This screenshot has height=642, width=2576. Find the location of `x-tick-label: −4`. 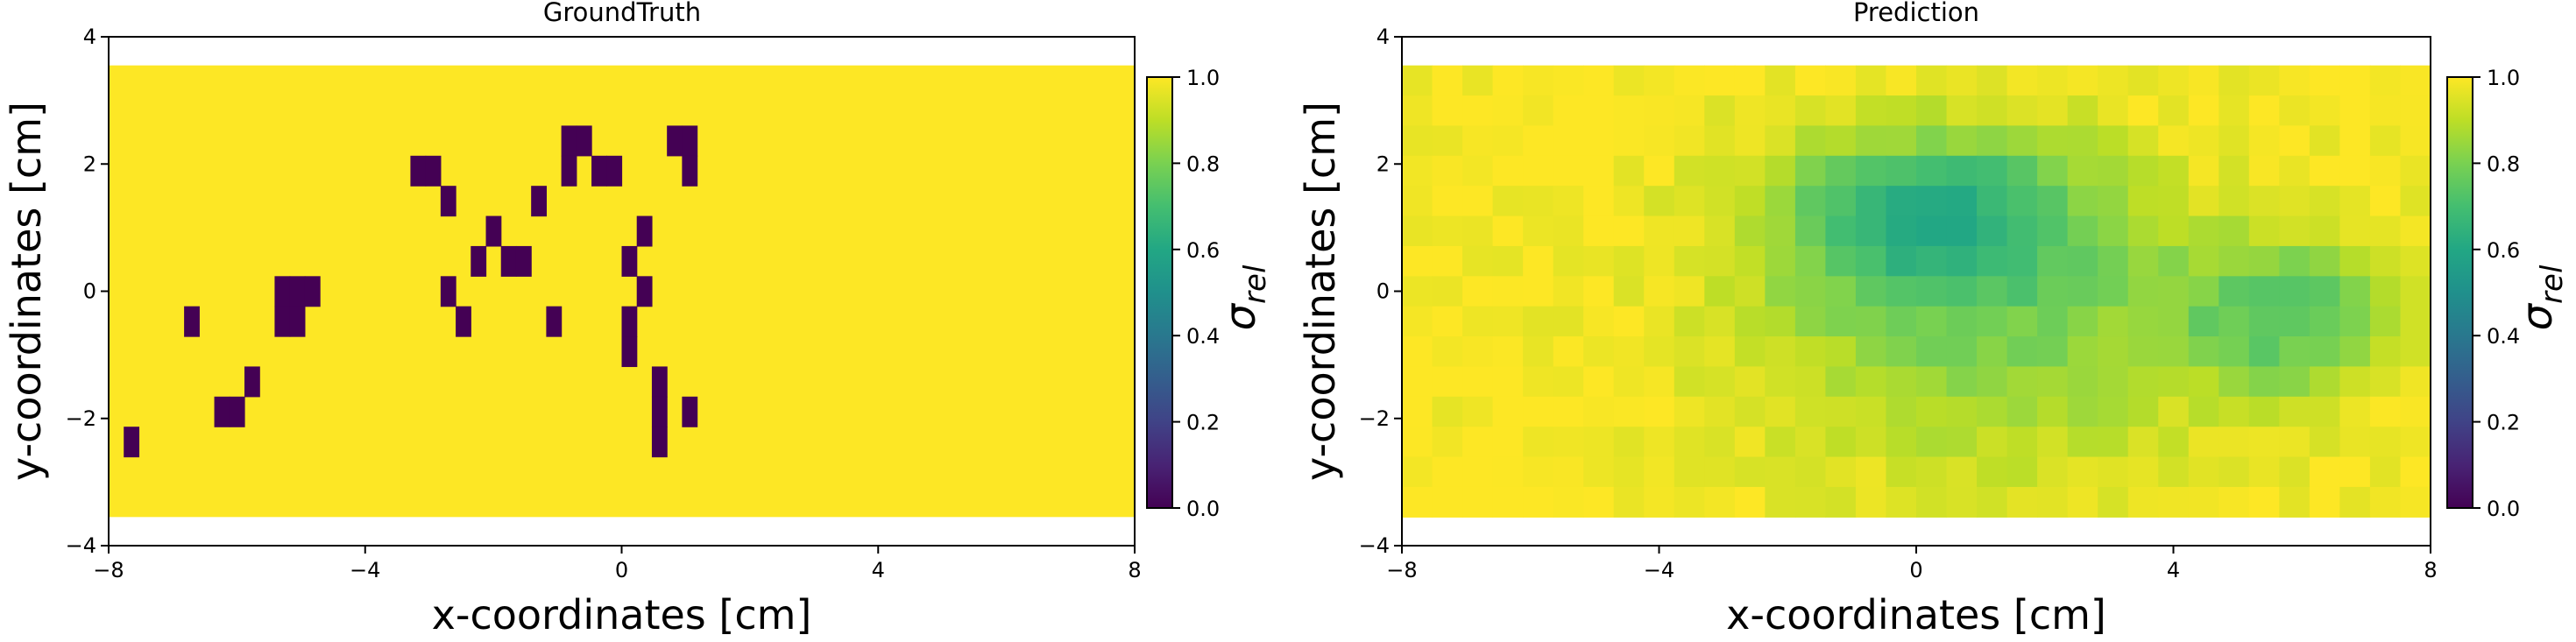

x-tick-label: −4 is located at coordinates (365, 570).